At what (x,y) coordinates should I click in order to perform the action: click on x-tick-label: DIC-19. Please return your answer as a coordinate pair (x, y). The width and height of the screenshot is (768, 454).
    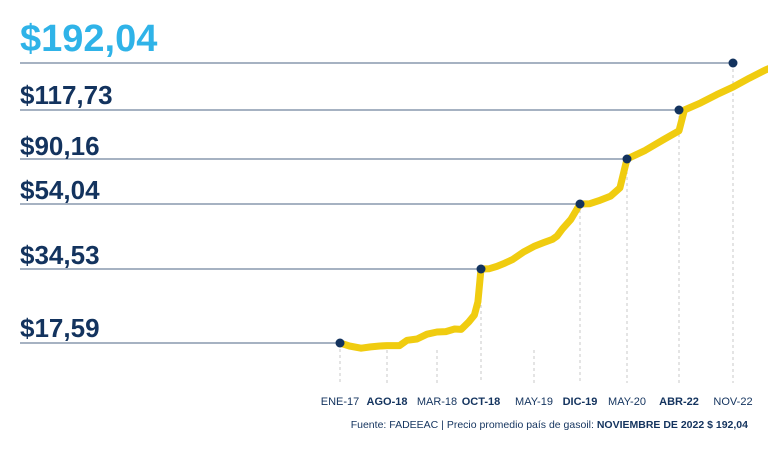
    Looking at the image, I should click on (580, 402).